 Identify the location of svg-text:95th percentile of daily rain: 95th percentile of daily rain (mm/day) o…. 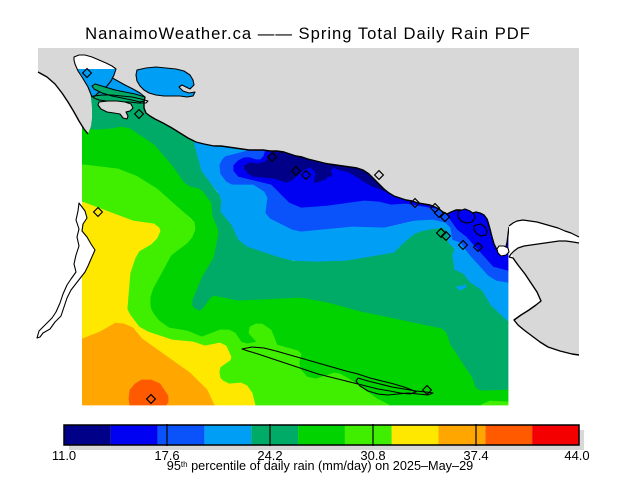
(320, 466).